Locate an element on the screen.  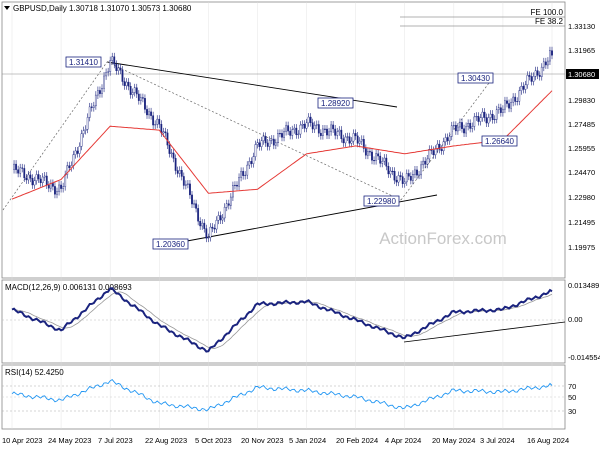
svg-text: 5 Jan 2024 is located at coordinates (307, 440).